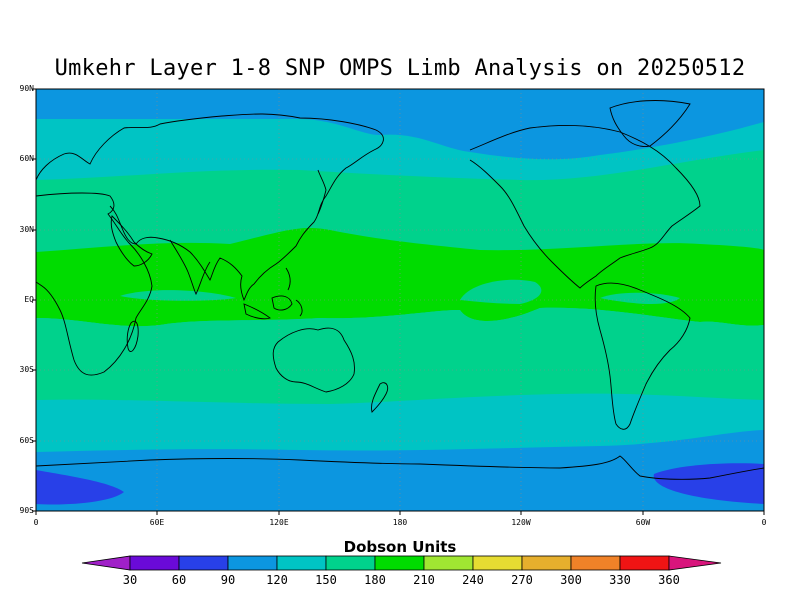  What do you see at coordinates (643, 522) in the screenshot?
I see `lon-label-60w: 60W` at bounding box center [643, 522].